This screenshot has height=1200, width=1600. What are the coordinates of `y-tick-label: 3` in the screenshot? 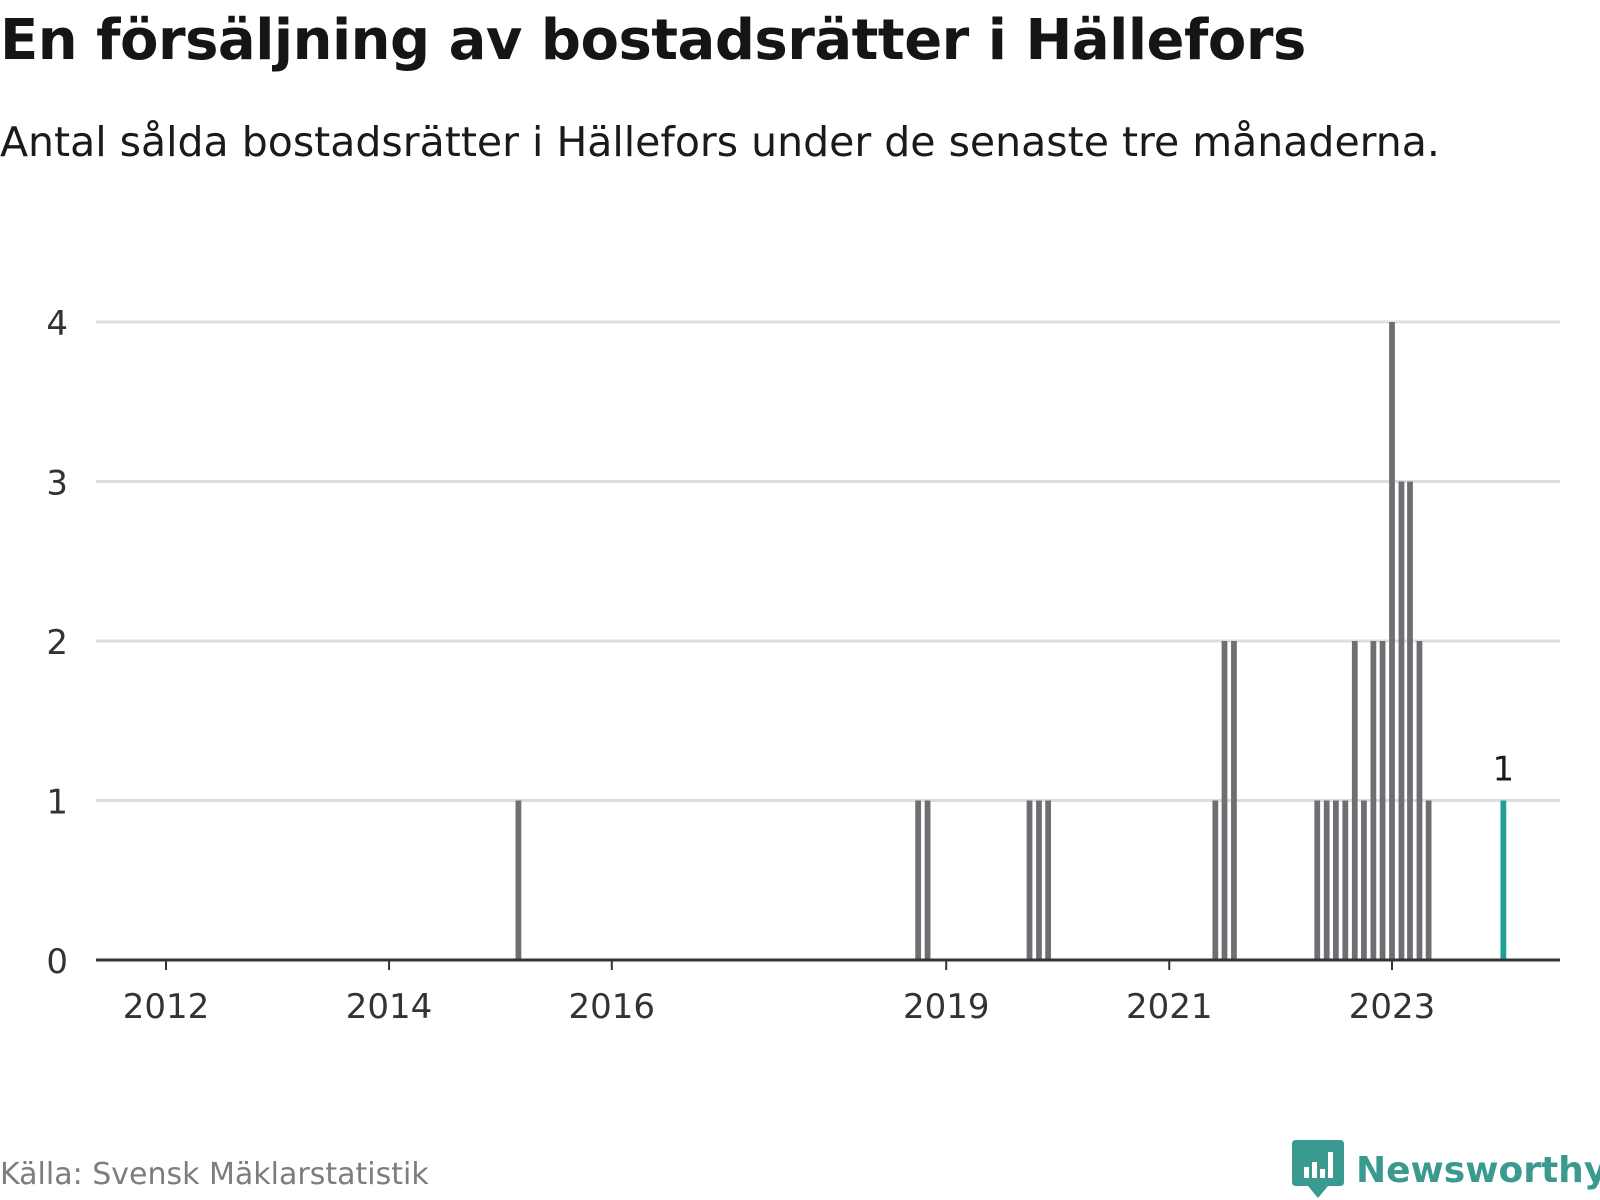 It's located at (57, 484).